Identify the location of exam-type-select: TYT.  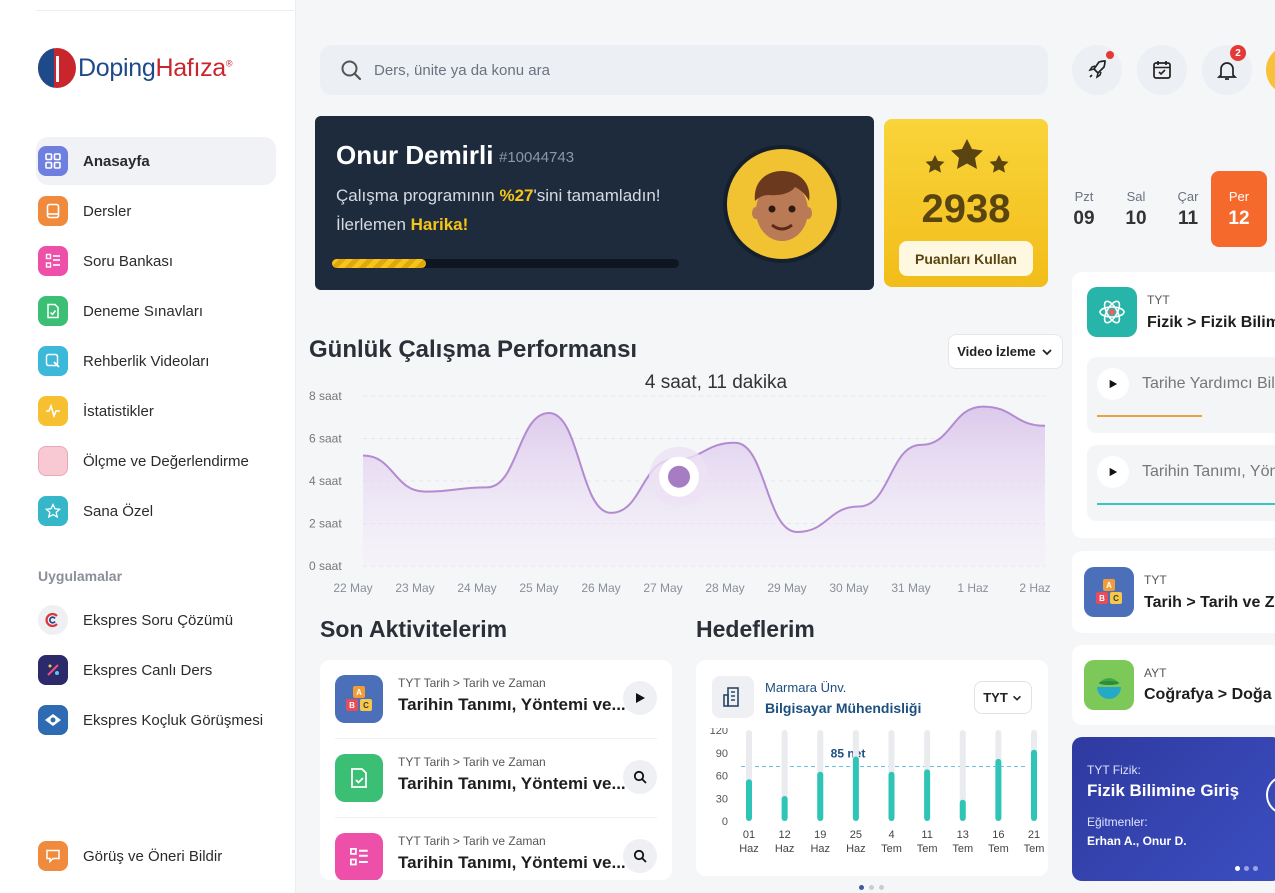
(1003, 697).